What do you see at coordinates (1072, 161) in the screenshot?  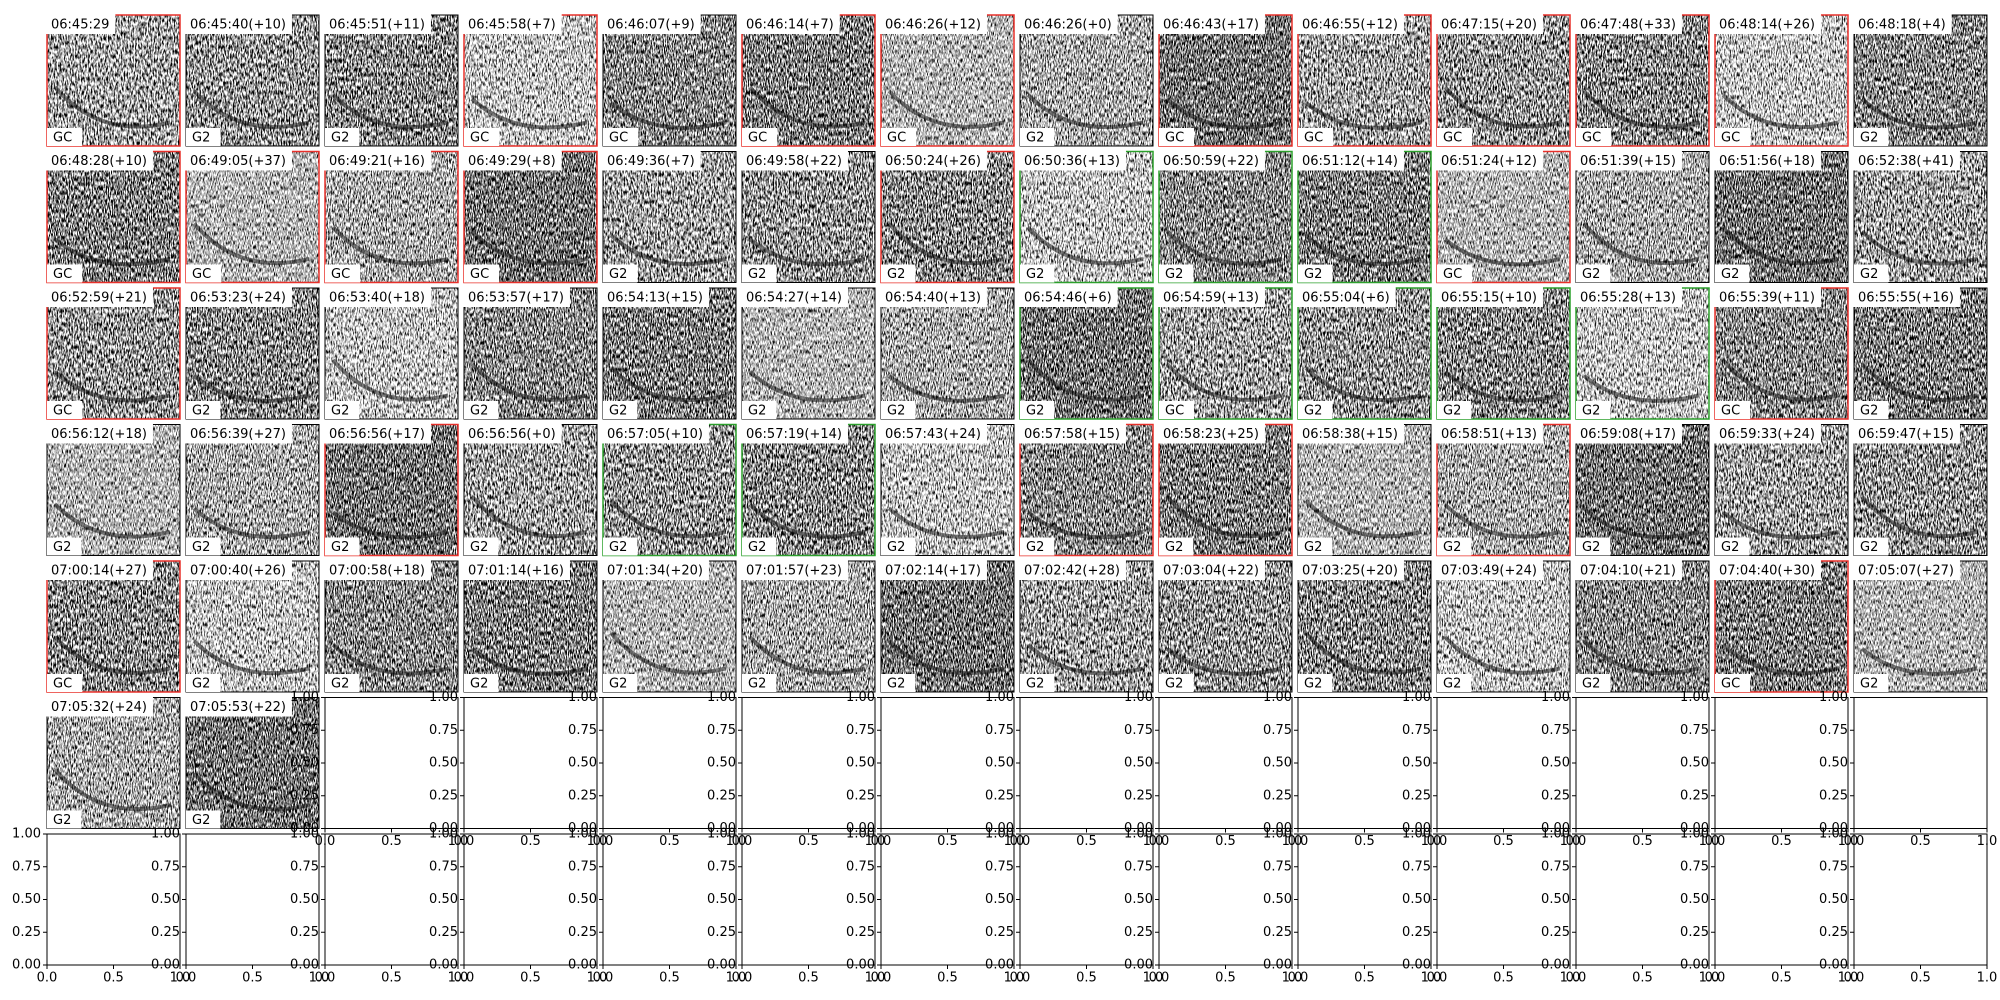 I see `time-label: 06:50:36(+13)` at bounding box center [1072, 161].